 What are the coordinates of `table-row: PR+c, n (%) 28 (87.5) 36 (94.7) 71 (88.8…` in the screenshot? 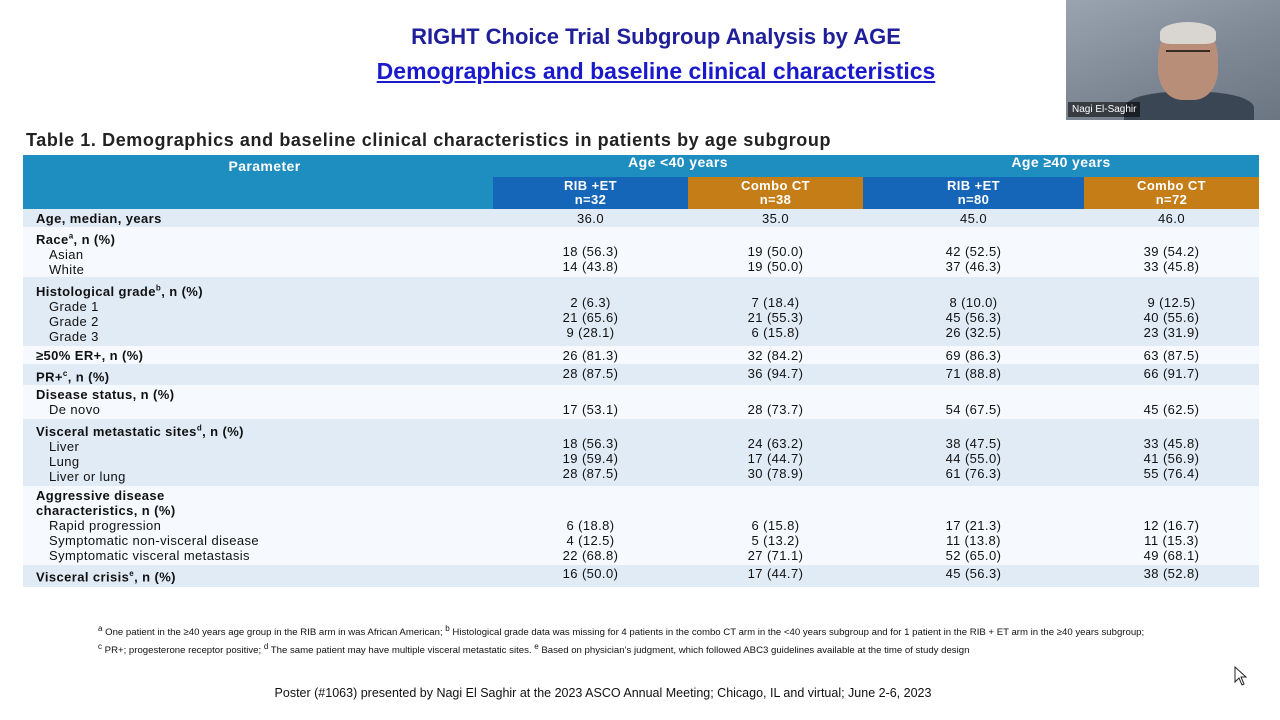 It's located at (641, 374).